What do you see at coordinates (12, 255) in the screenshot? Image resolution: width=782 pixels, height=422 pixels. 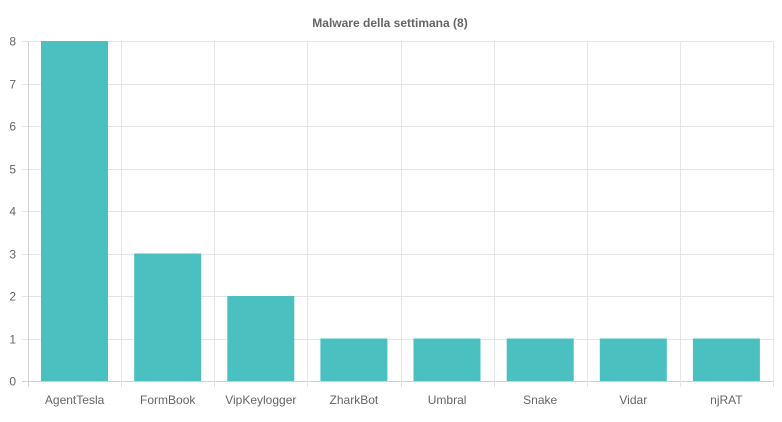 I see `y-tick-label: 3` at bounding box center [12, 255].